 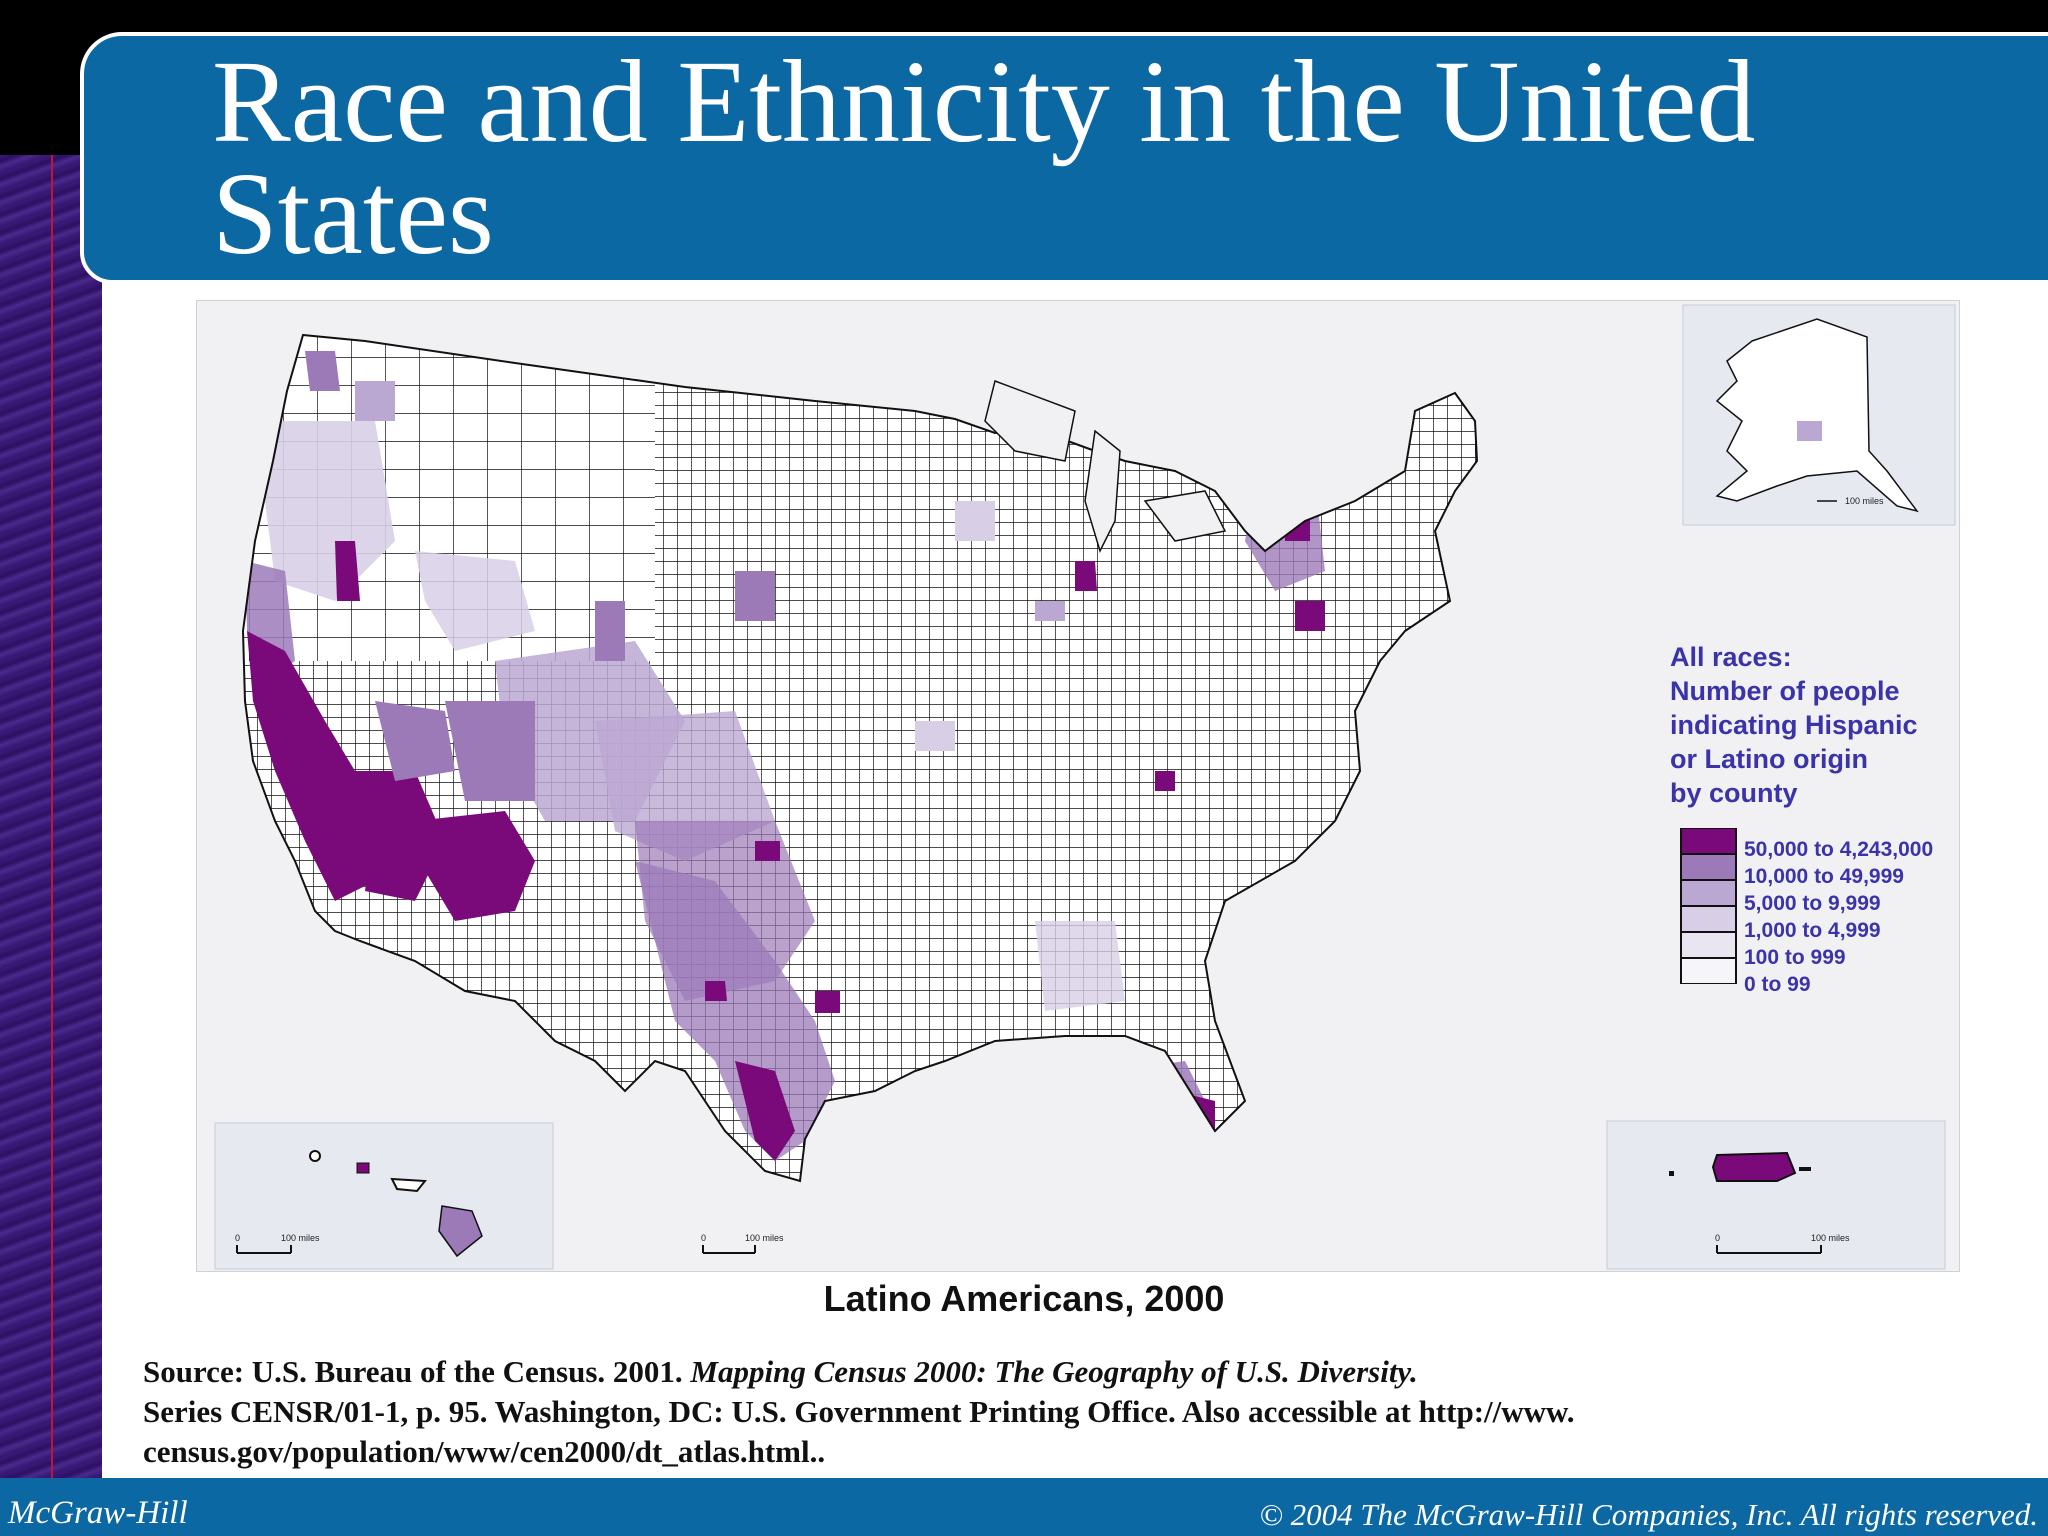 What do you see at coordinates (1717, 1238) in the screenshot?
I see `pr-scale-zero: 0` at bounding box center [1717, 1238].